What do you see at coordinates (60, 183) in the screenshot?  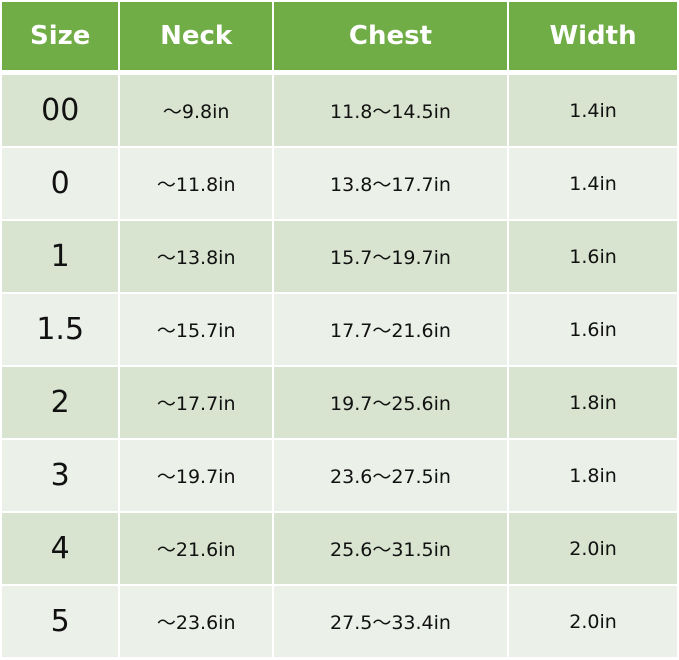 I see `size-cell: 0` at bounding box center [60, 183].